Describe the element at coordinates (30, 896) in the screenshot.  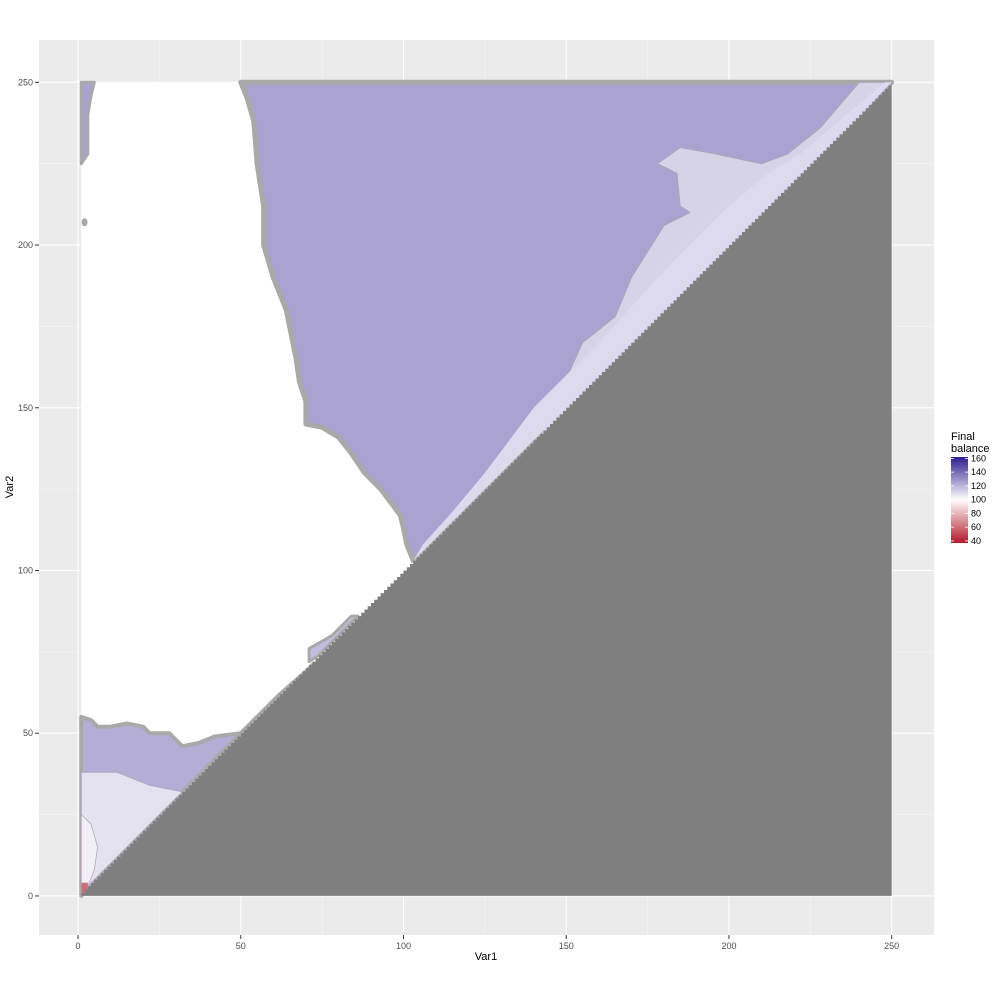
I see `y-tick-label-0: 0` at that location.